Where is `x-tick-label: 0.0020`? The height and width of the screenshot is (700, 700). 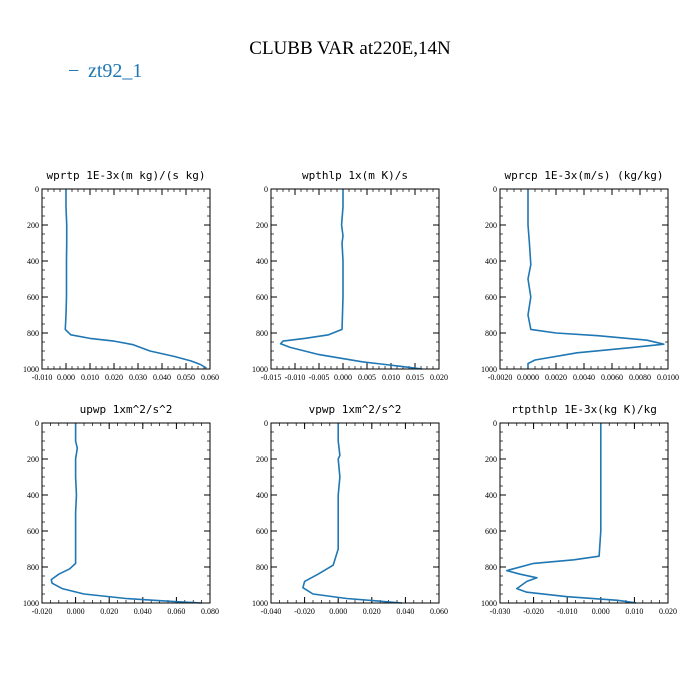 x-tick-label: 0.0020 is located at coordinates (556, 377).